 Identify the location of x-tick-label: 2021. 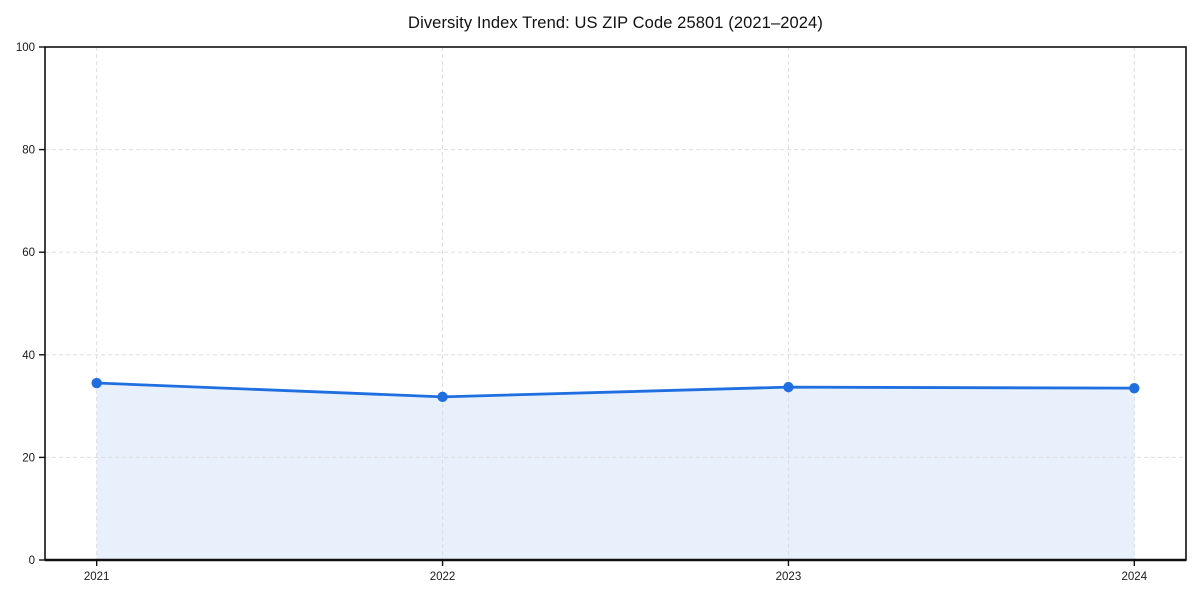
(97, 577).